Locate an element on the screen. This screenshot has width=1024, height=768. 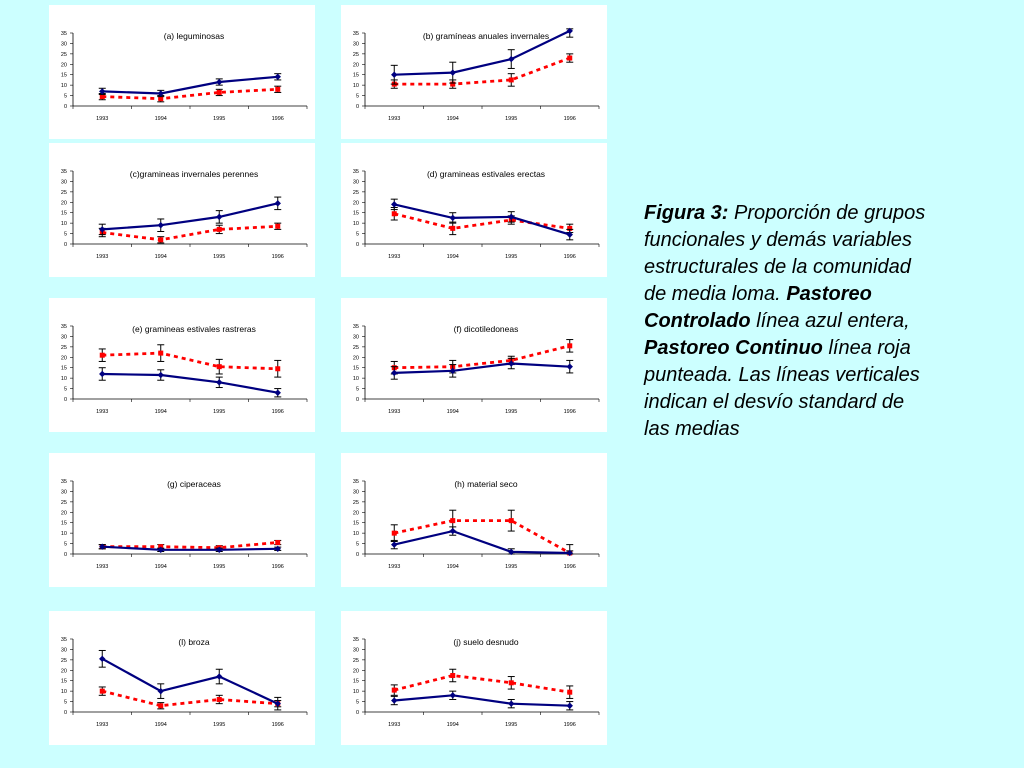
chart-title: (g) ciperaceas is located at coordinates (194, 484).